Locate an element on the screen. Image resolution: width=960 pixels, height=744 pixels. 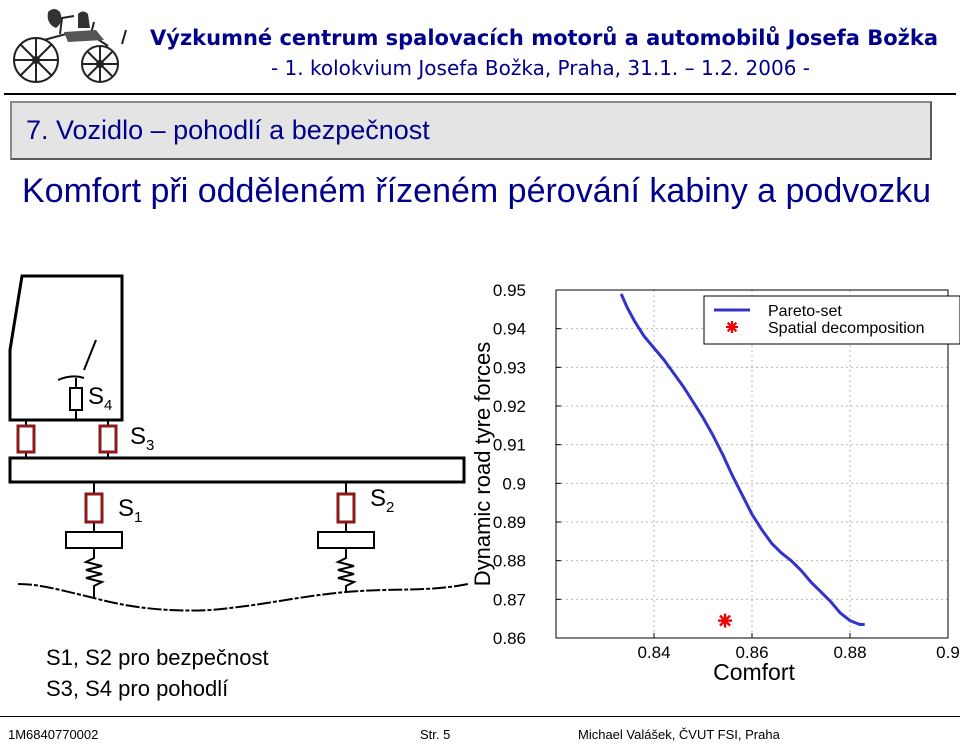
y-tick-label: 0.94 is located at coordinates (509, 329).